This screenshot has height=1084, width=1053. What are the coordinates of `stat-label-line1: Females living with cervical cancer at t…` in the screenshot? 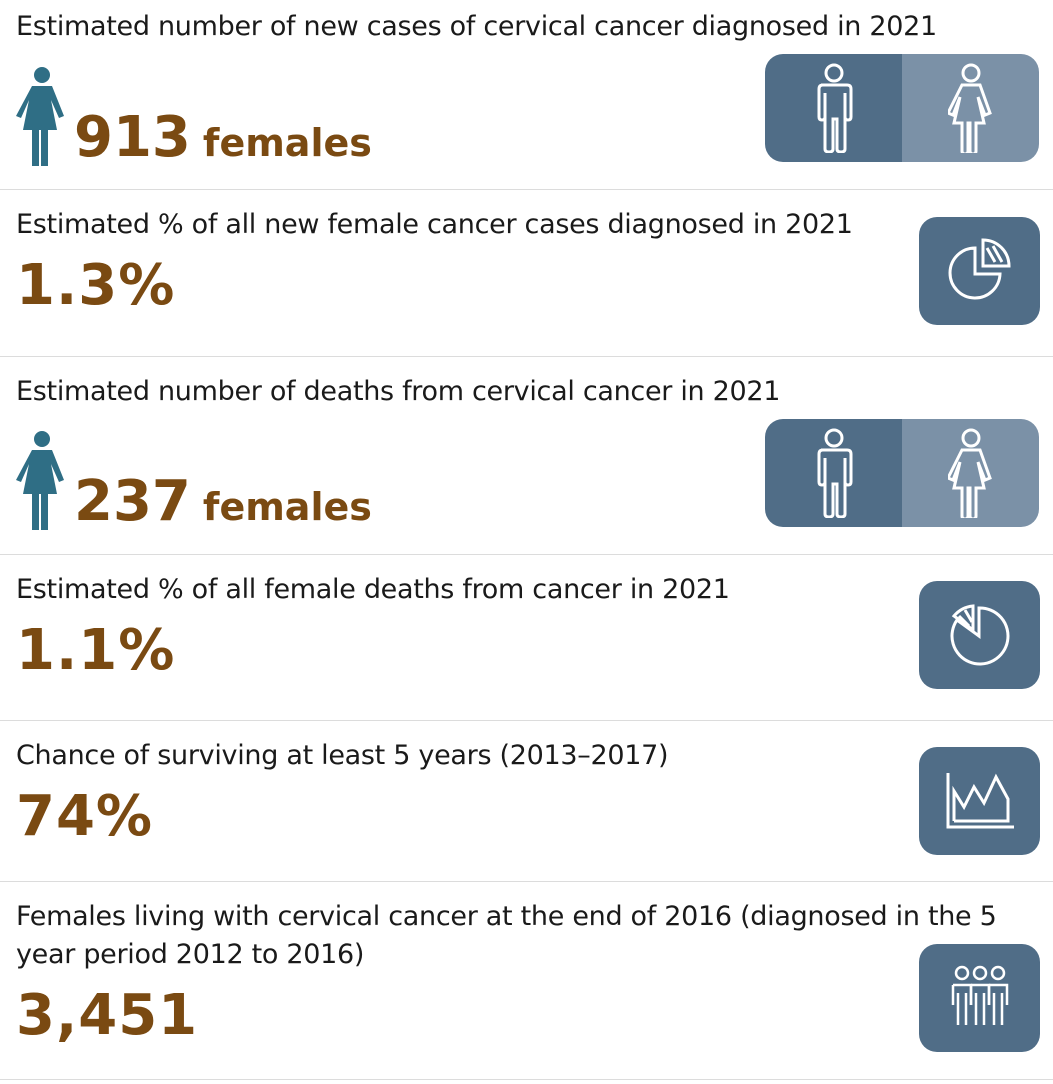 It's located at (506, 916).